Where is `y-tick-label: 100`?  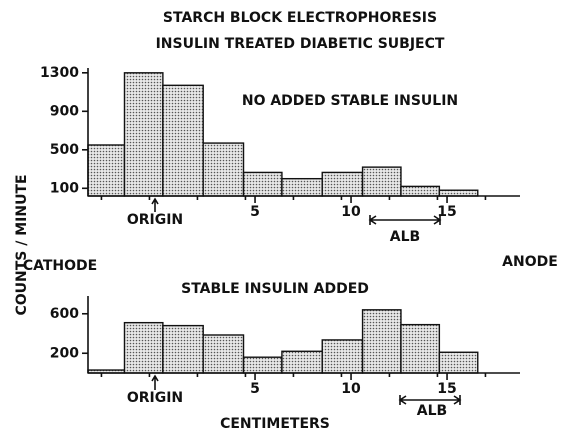
y-tick-label: 100 is located at coordinates (64, 188).